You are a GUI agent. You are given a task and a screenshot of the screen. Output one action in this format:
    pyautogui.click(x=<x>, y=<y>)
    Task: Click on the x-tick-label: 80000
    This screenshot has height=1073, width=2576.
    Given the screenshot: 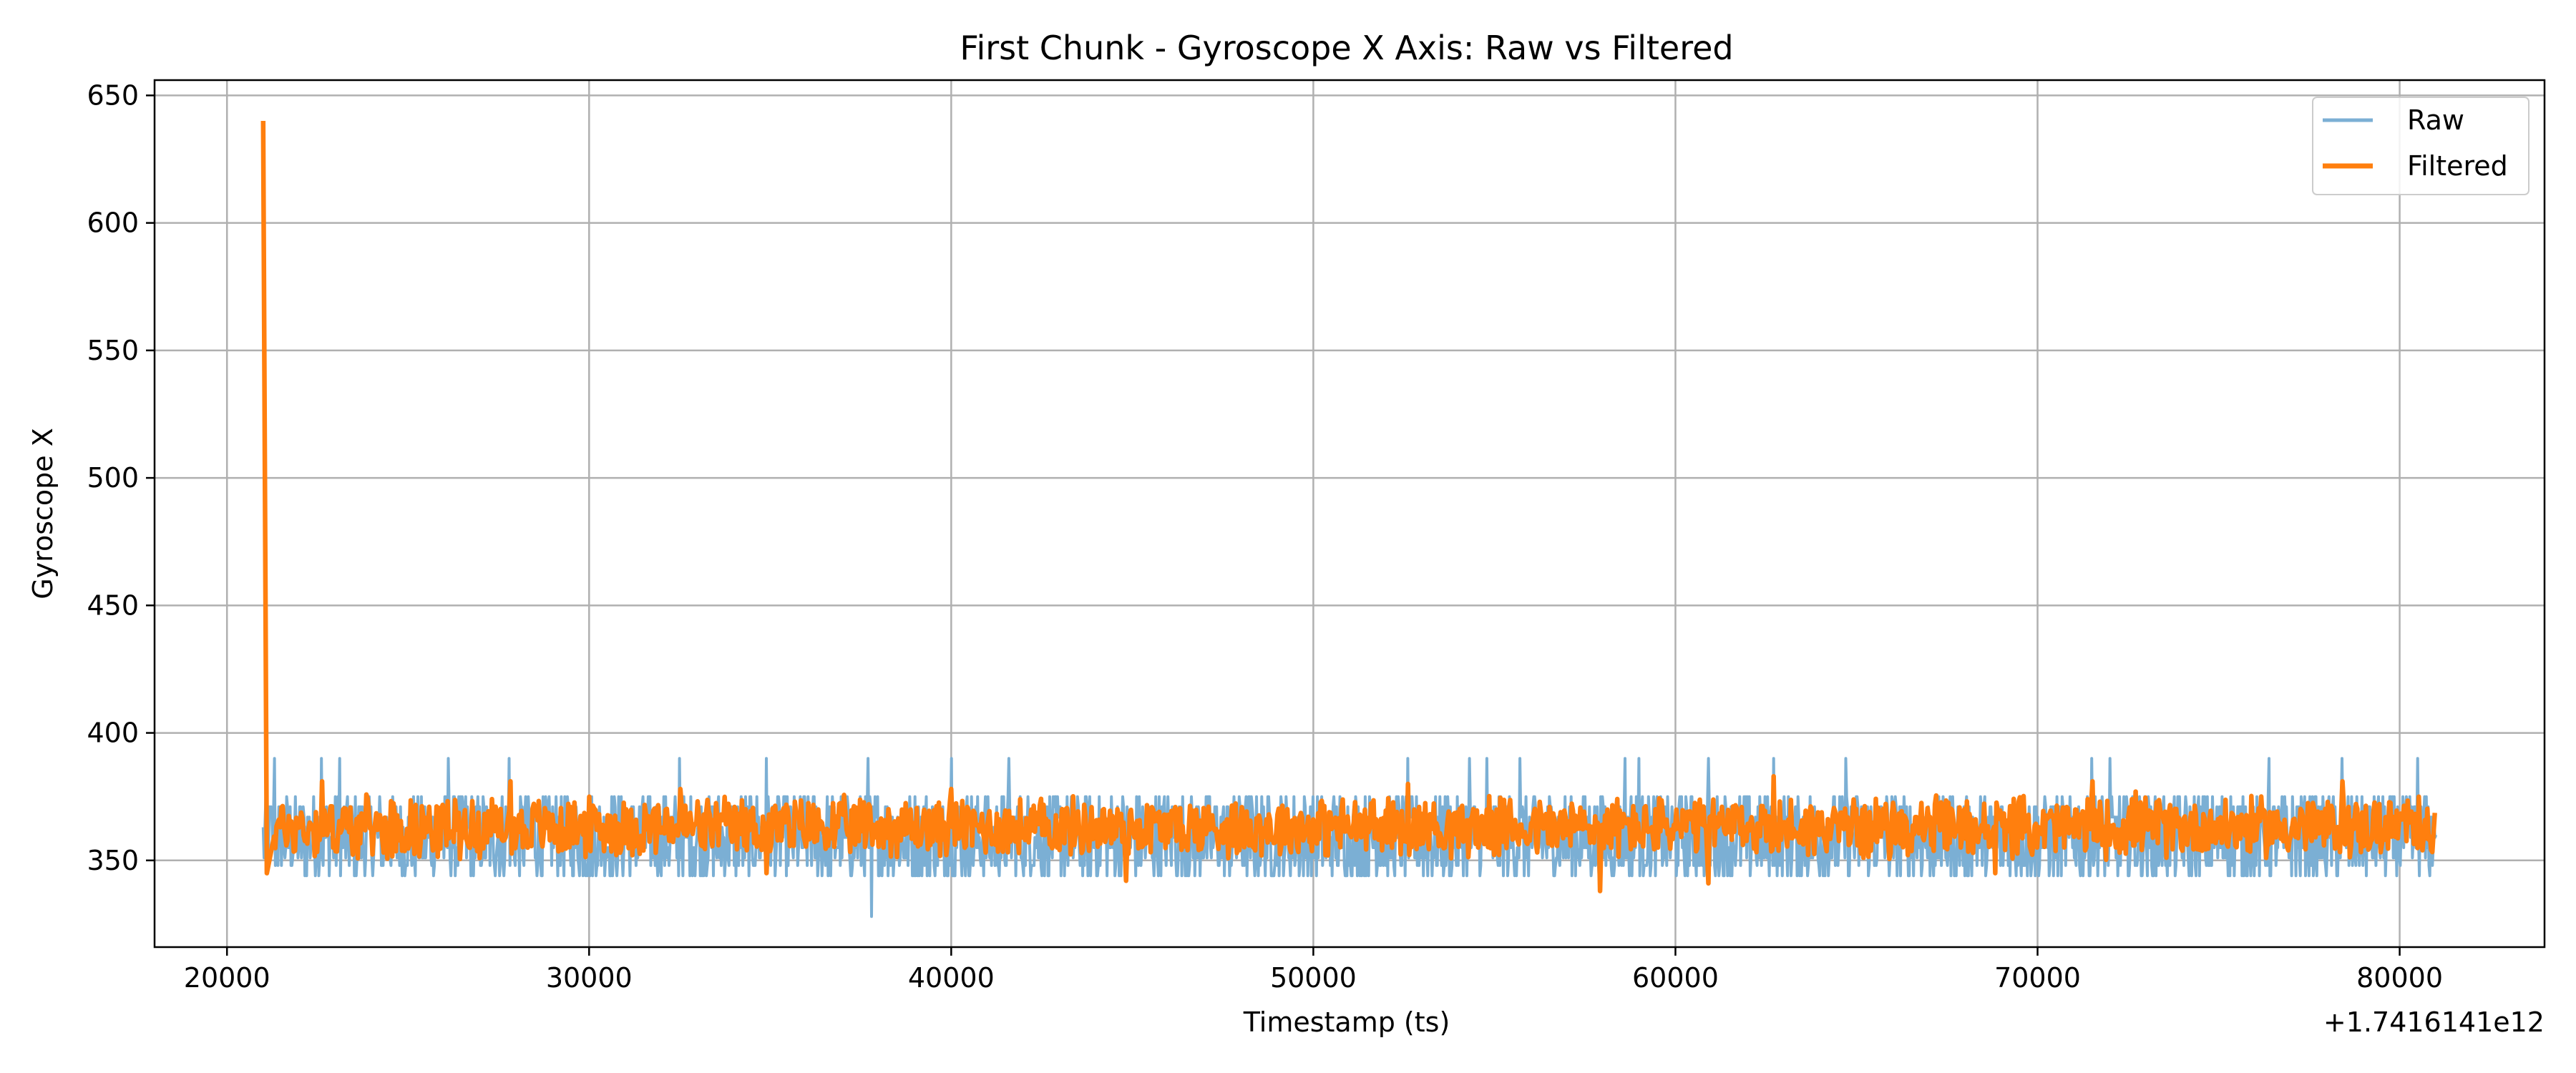 What is the action you would take?
    pyautogui.click(x=2399, y=978)
    